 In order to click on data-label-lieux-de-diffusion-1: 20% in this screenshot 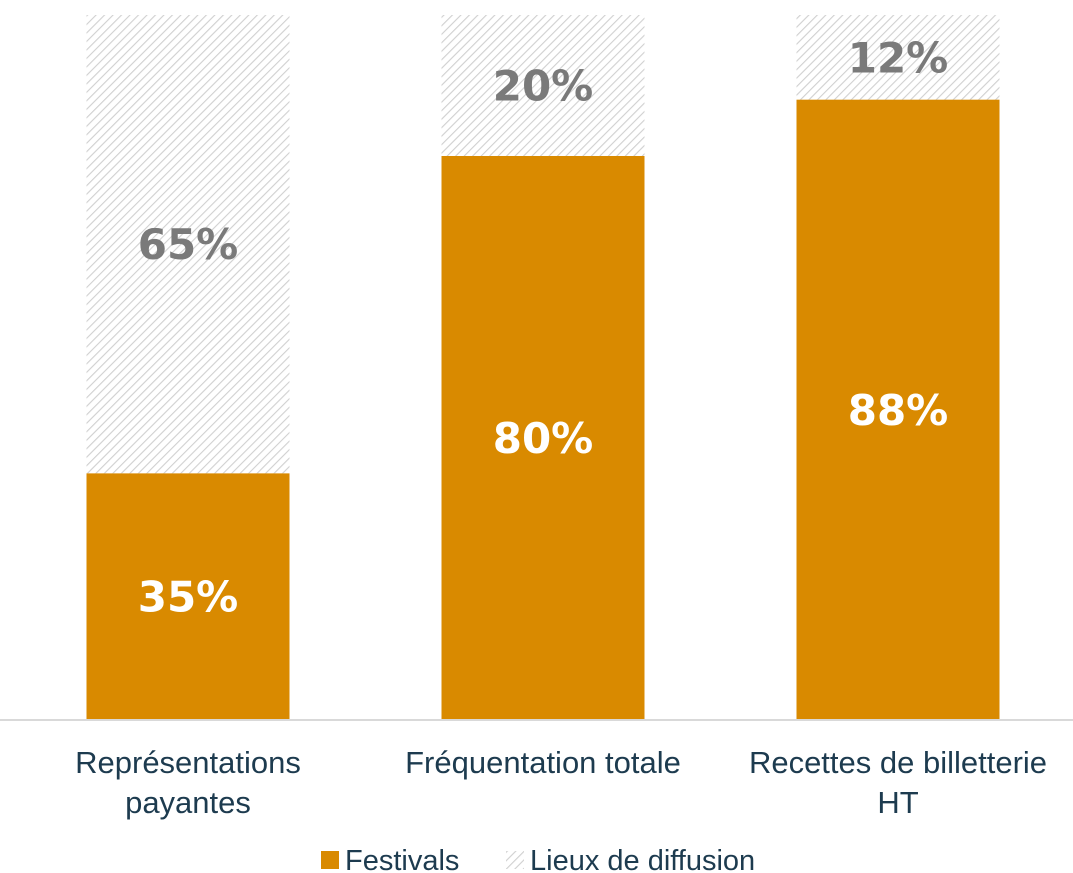, I will do `click(543, 86)`.